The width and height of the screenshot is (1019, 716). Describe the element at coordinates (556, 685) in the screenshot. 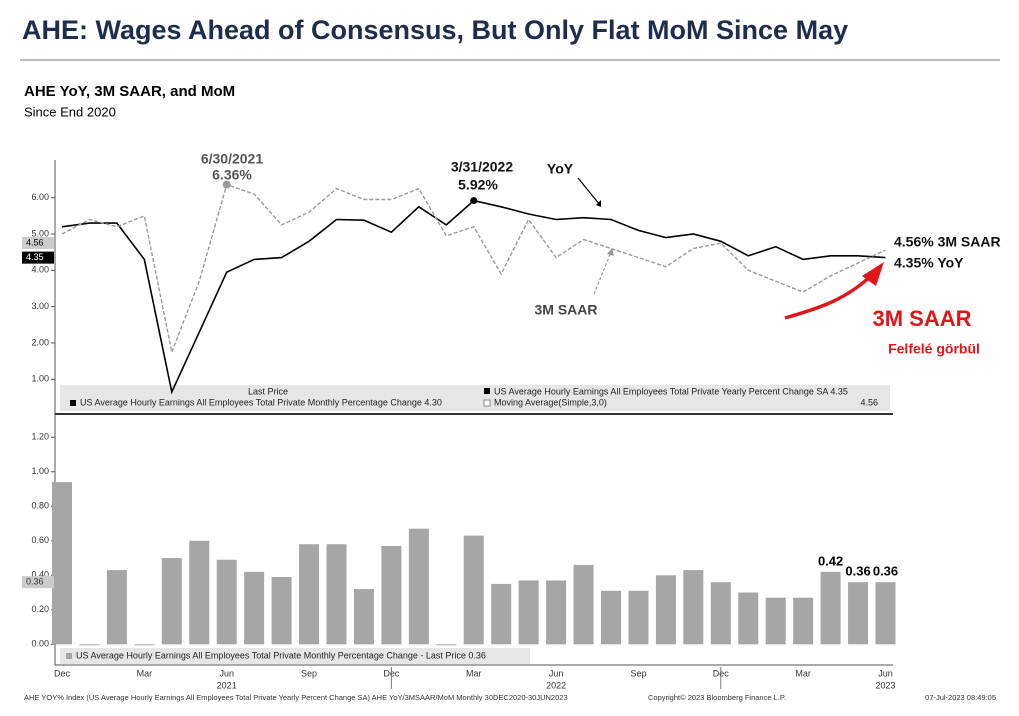

I see `year-label: 2022` at that location.